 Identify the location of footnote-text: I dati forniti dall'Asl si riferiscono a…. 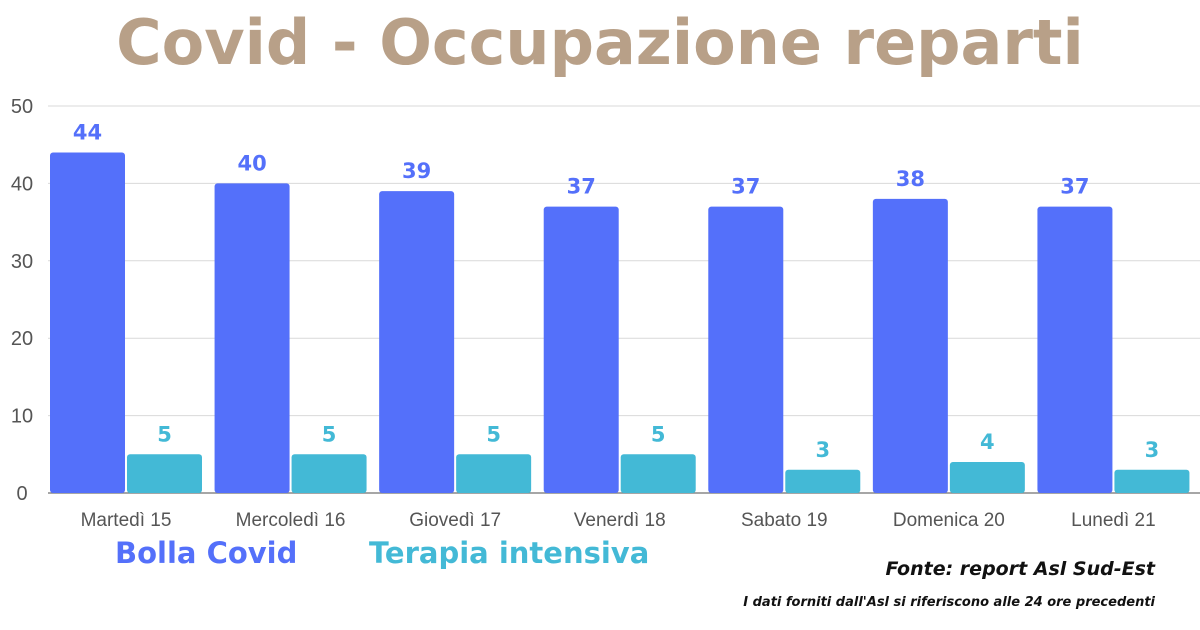
(949, 602).